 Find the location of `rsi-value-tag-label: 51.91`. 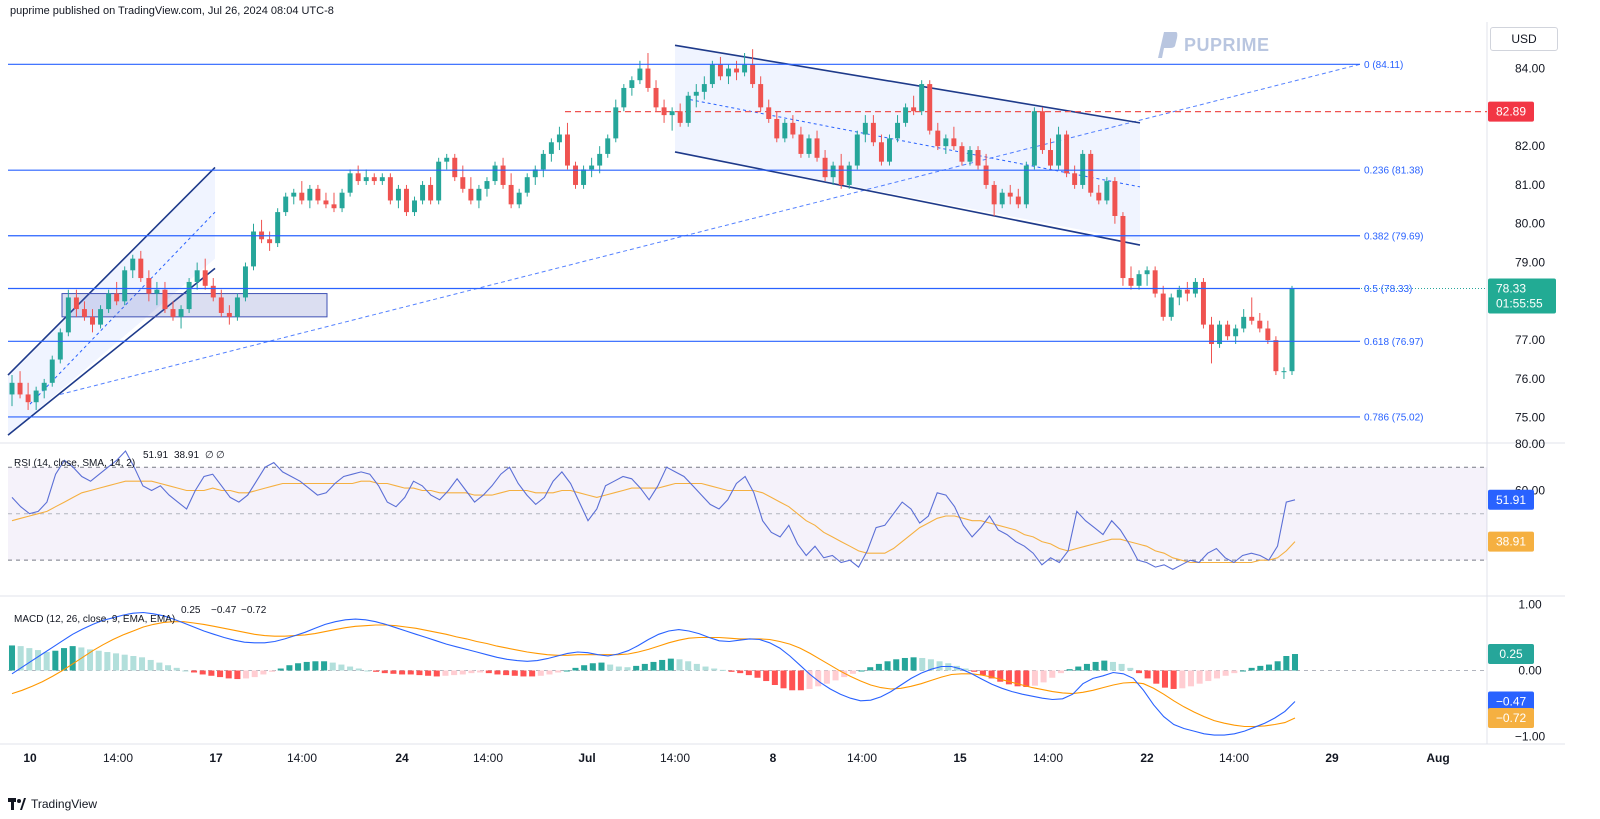

rsi-value-tag-label: 51.91 is located at coordinates (1511, 500).